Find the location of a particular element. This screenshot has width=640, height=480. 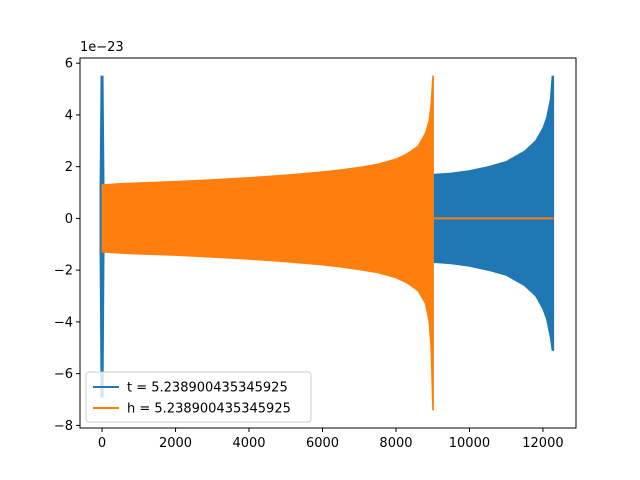

y-axis: −8 −6 −4 −2 0 2 4 6 is located at coordinates (67, 245).